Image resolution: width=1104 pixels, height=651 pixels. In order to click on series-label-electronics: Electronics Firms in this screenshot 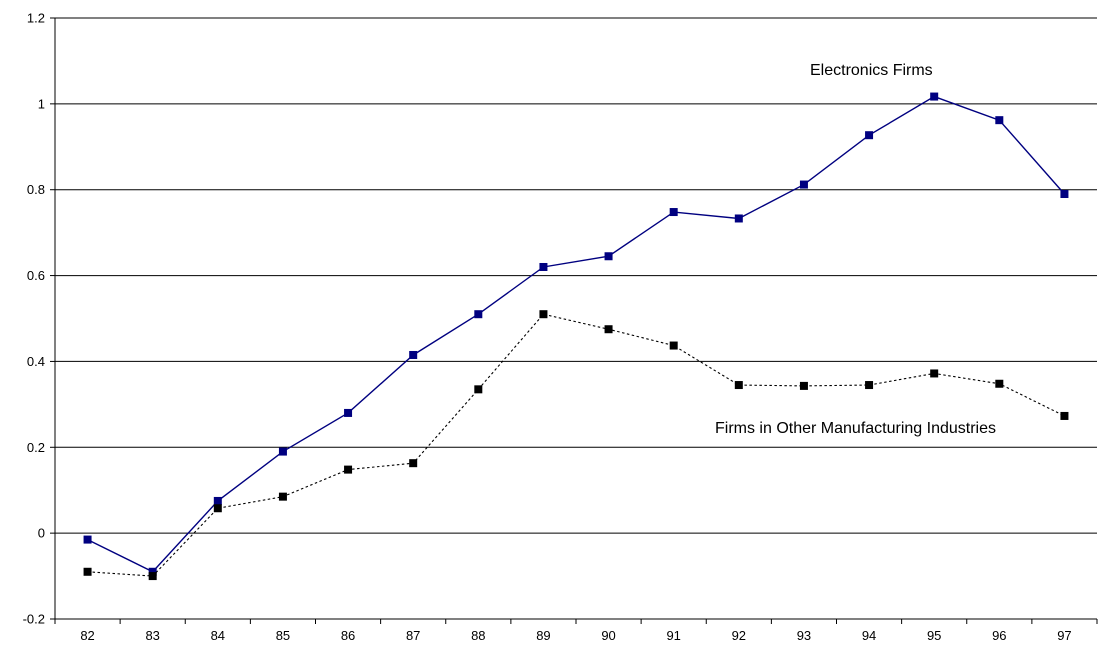, I will do `click(871, 70)`.